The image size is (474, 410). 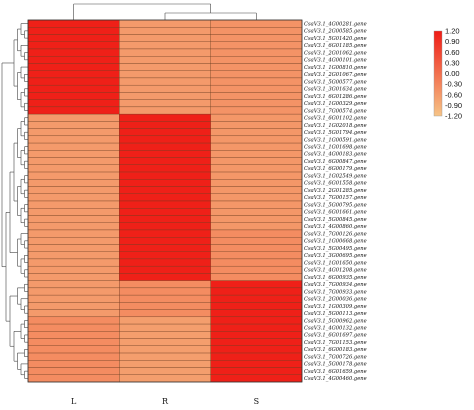 What do you see at coordinates (335, 24) in the screenshot?
I see `row-label: CsaV3.1_4G00281.gene` at bounding box center [335, 24].